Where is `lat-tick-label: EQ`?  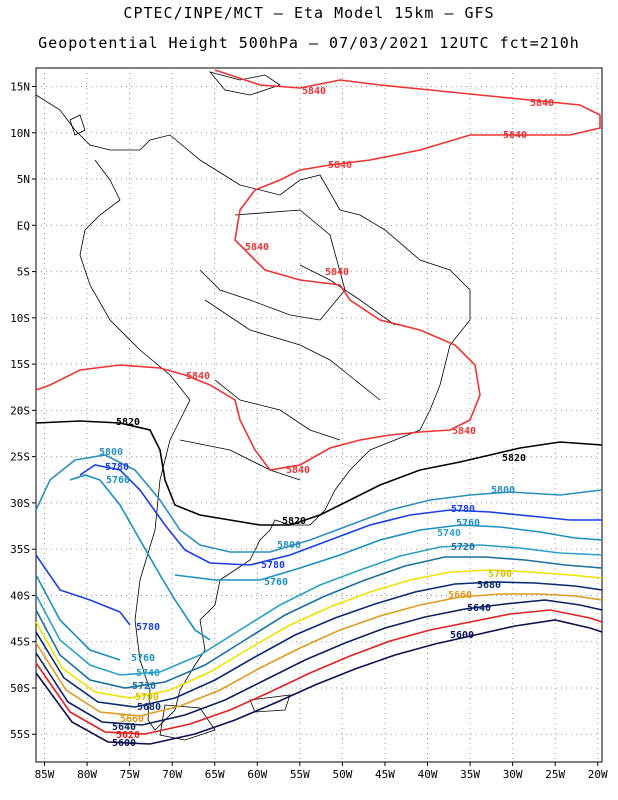
lat-tick-label: EQ is located at coordinates (23, 225).